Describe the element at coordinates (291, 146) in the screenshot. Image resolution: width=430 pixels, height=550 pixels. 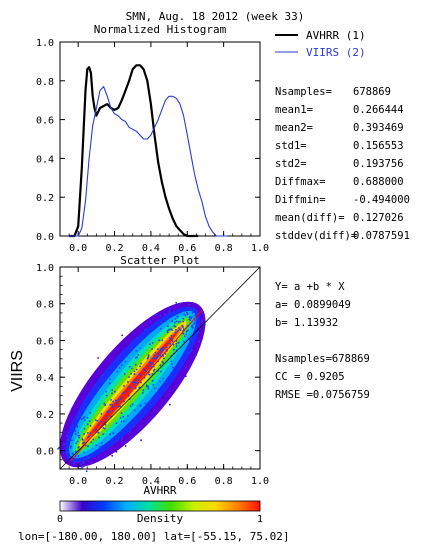
I see `stat-label: std1=` at that location.